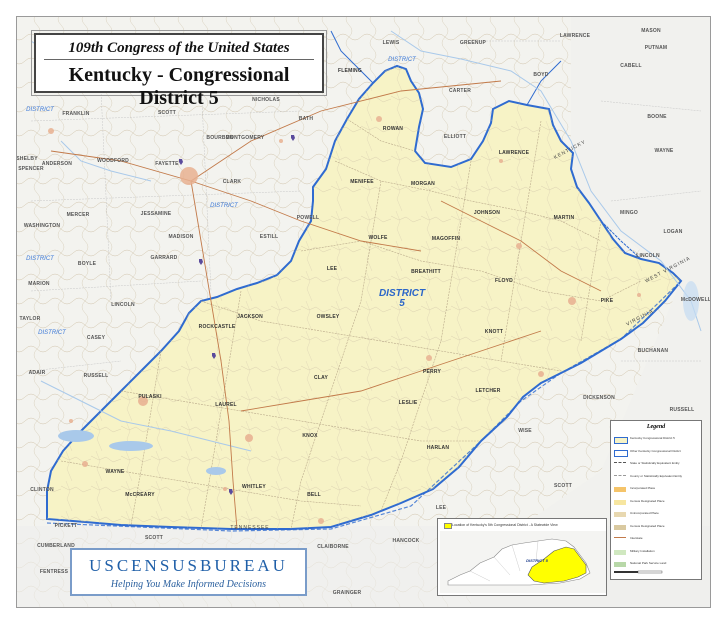  I want to click on kentucky-locator-map, so click(523, 562).